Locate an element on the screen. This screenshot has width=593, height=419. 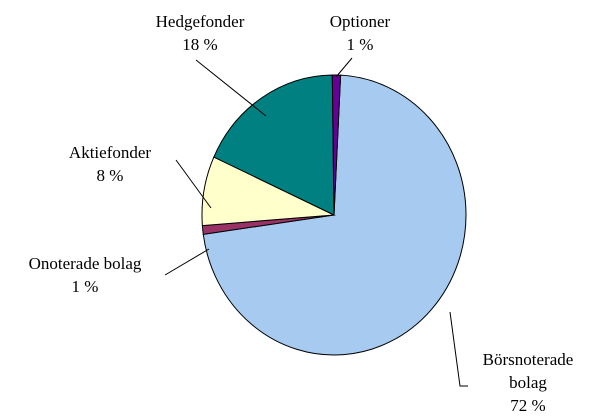
label-value: 72 % is located at coordinates (528, 405).